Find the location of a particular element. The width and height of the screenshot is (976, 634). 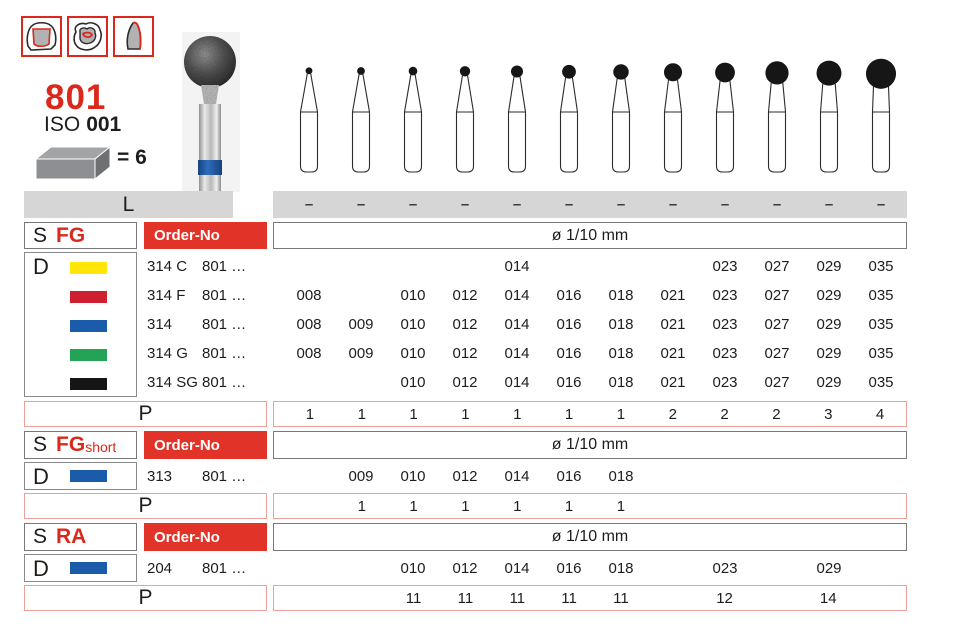

shank-code: 314 G is located at coordinates (167, 353).